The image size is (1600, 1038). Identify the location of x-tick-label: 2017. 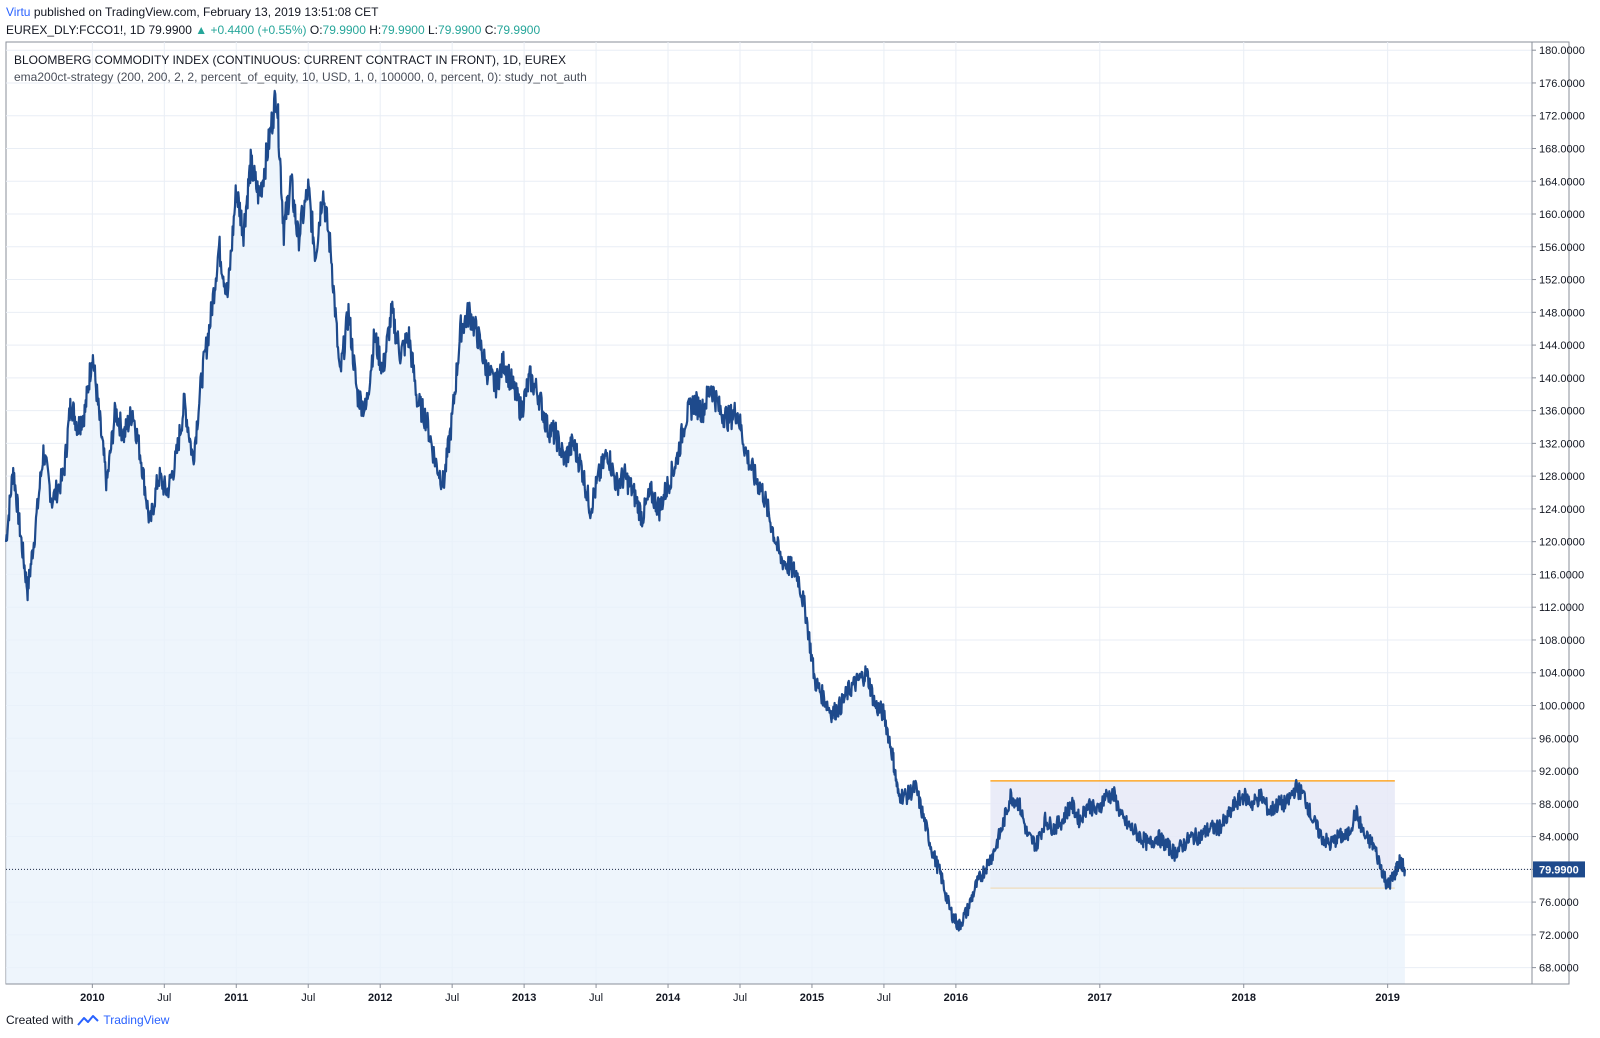
(1100, 998).